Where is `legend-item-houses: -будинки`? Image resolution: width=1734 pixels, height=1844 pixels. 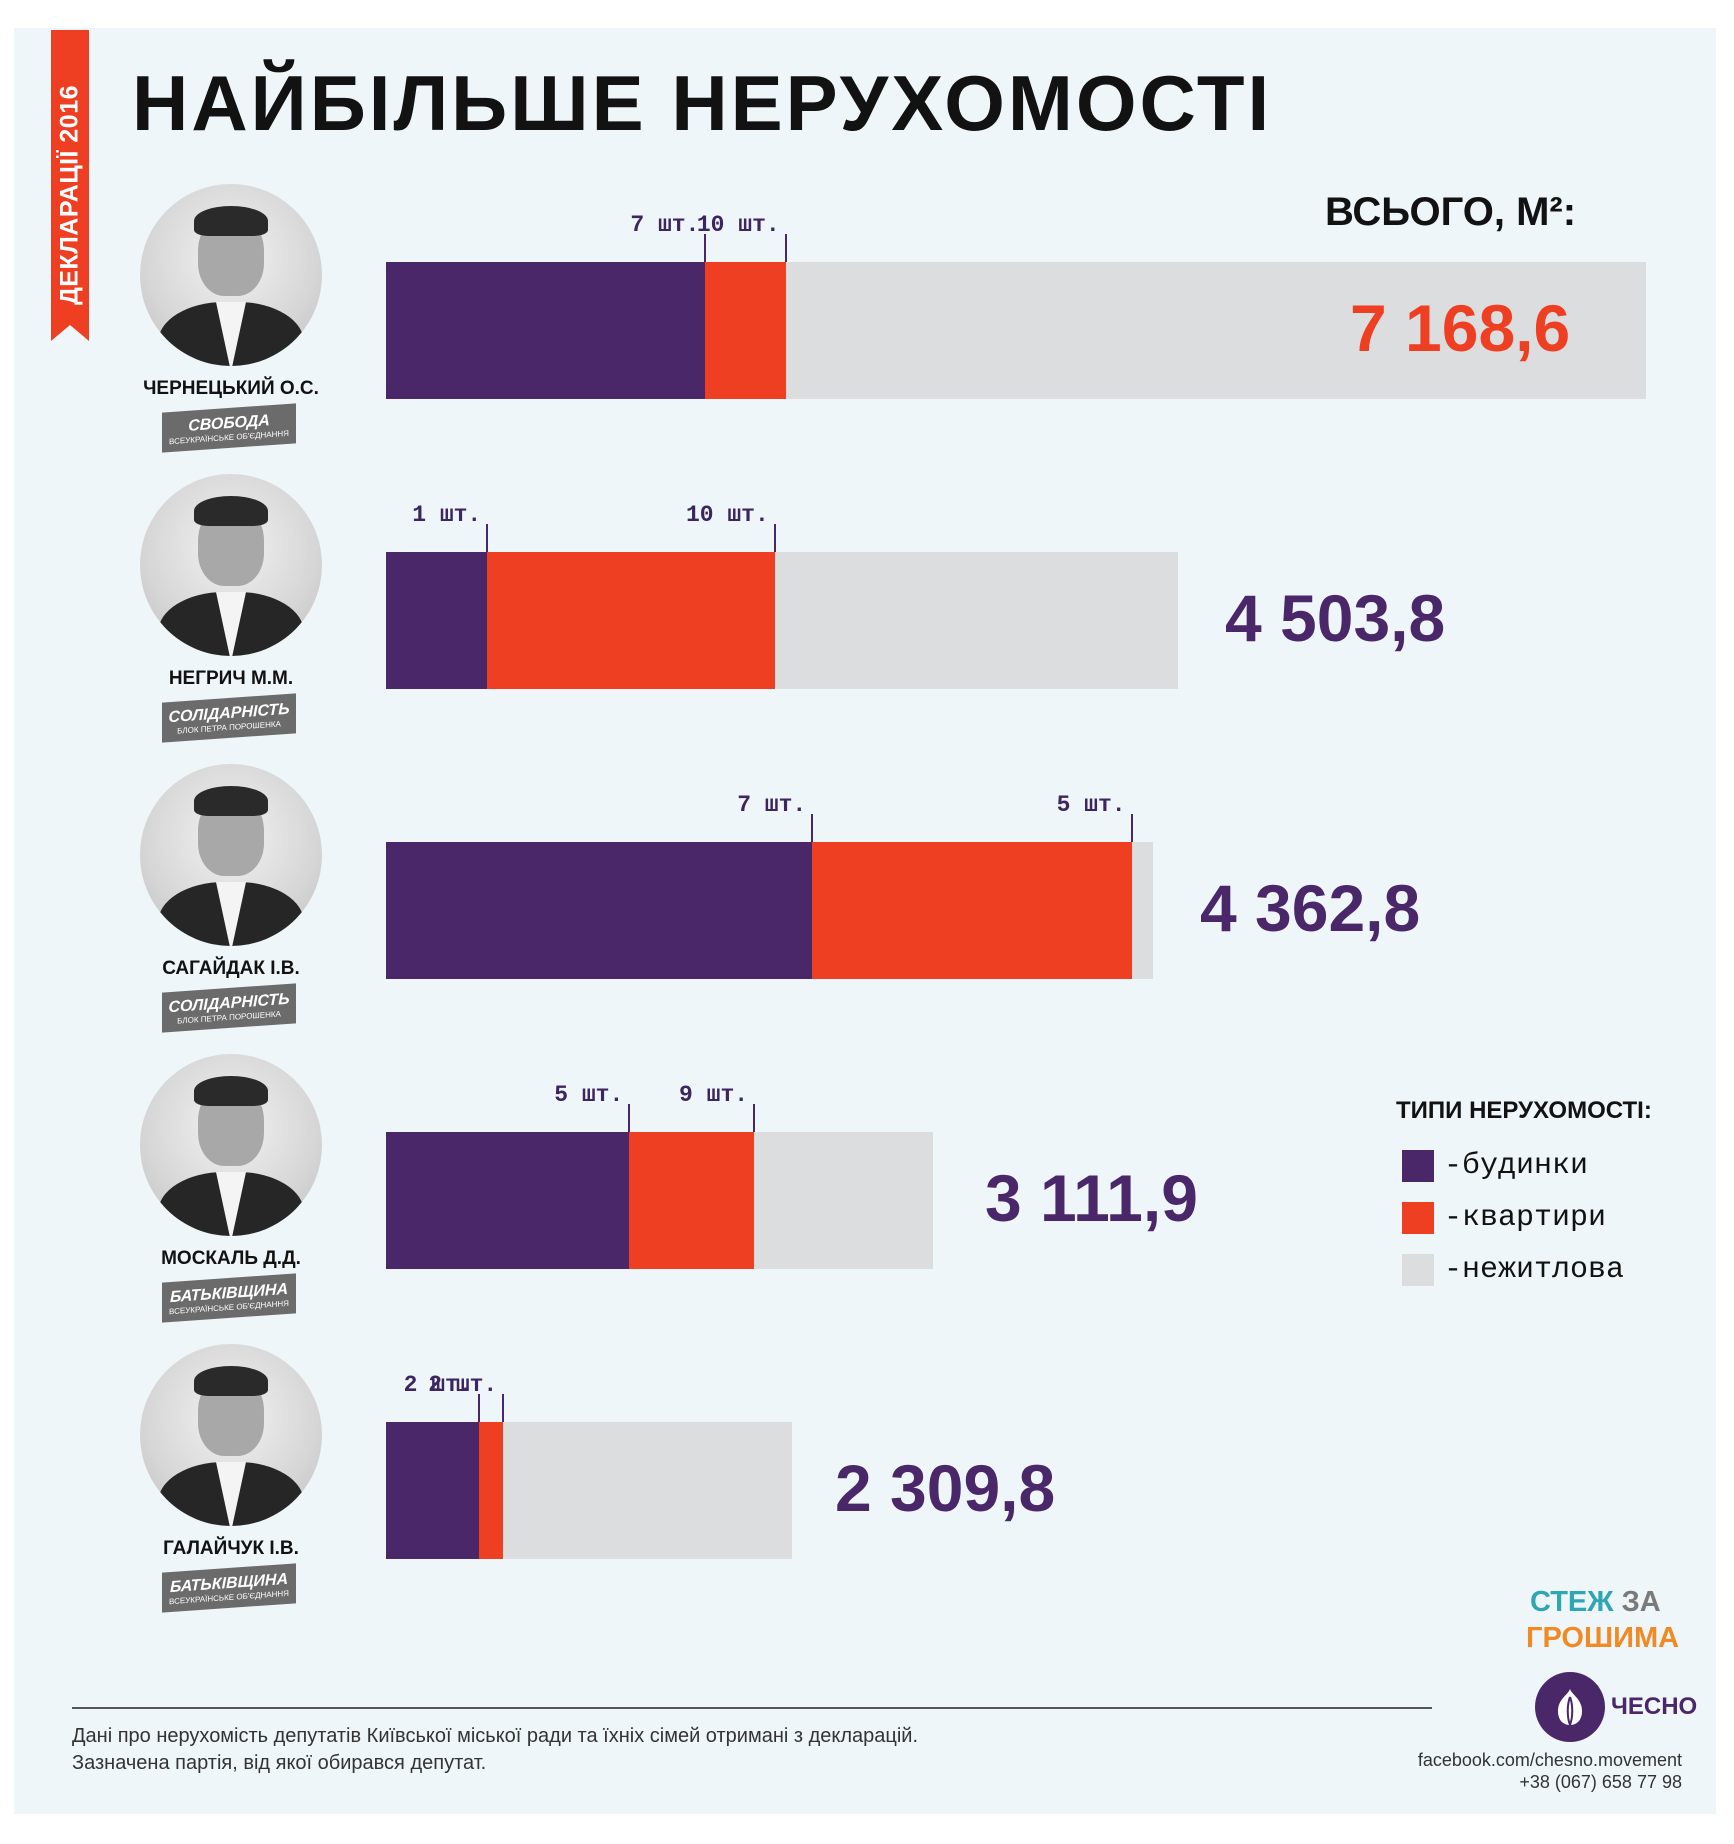
legend-item-houses: -будинки is located at coordinates (1495, 1166).